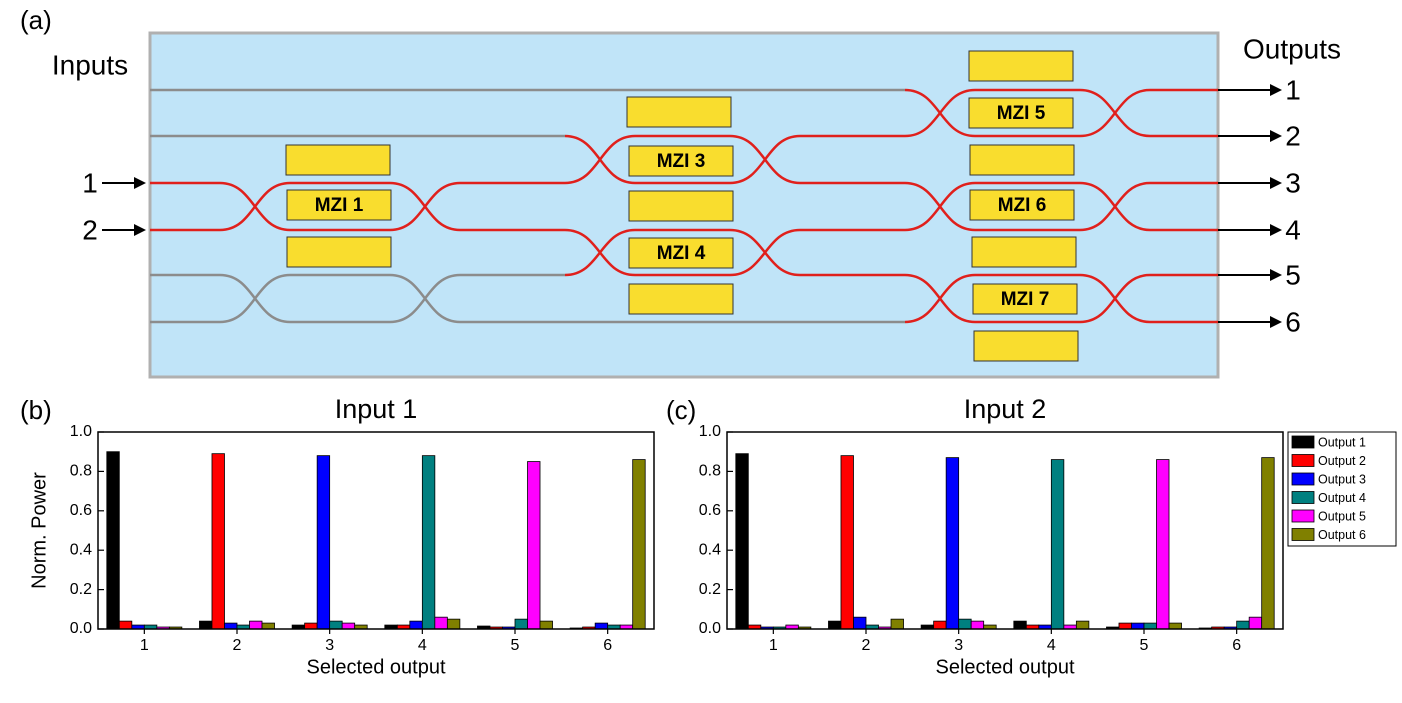  Describe the element at coordinates (681, 410) in the screenshot. I see `panel-label: (c)` at that location.